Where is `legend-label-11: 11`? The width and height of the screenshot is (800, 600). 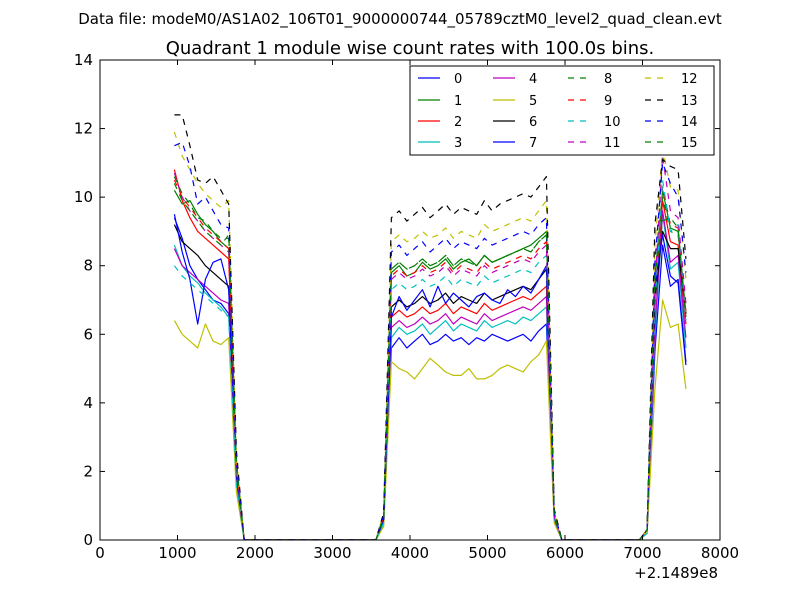
legend-label-11: 11 is located at coordinates (612, 143).